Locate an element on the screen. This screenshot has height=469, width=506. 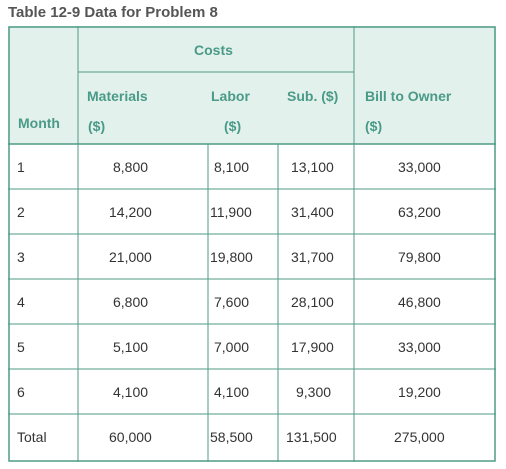
cell-month: 3 is located at coordinates (21, 257).